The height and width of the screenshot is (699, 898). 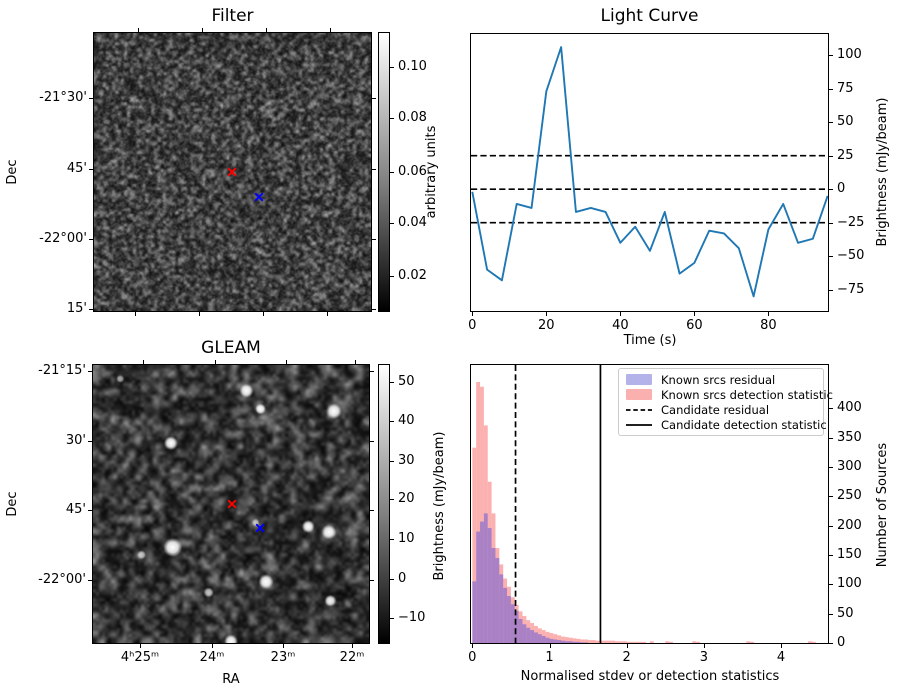 I want to click on filter-axes, so click(x=232, y=172).